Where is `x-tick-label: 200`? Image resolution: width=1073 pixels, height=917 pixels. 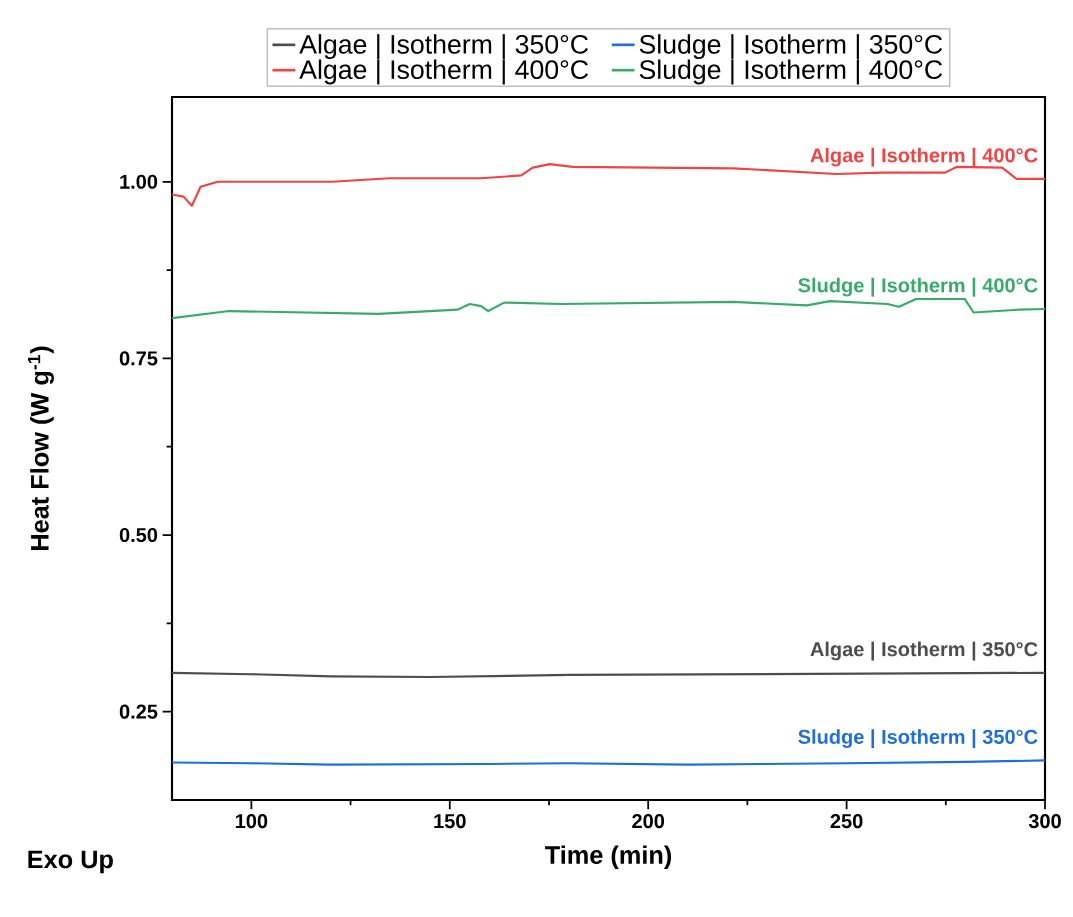 x-tick-label: 200 is located at coordinates (648, 821).